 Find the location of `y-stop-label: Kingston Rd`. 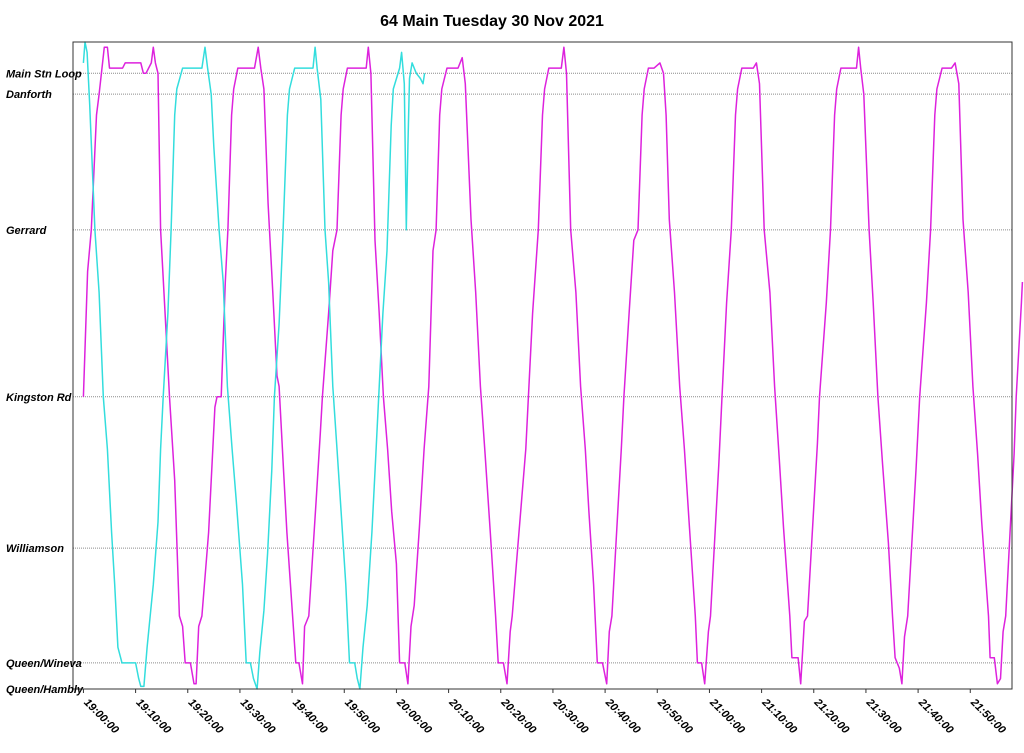

y-stop-label: Kingston Rd is located at coordinates (39, 398).